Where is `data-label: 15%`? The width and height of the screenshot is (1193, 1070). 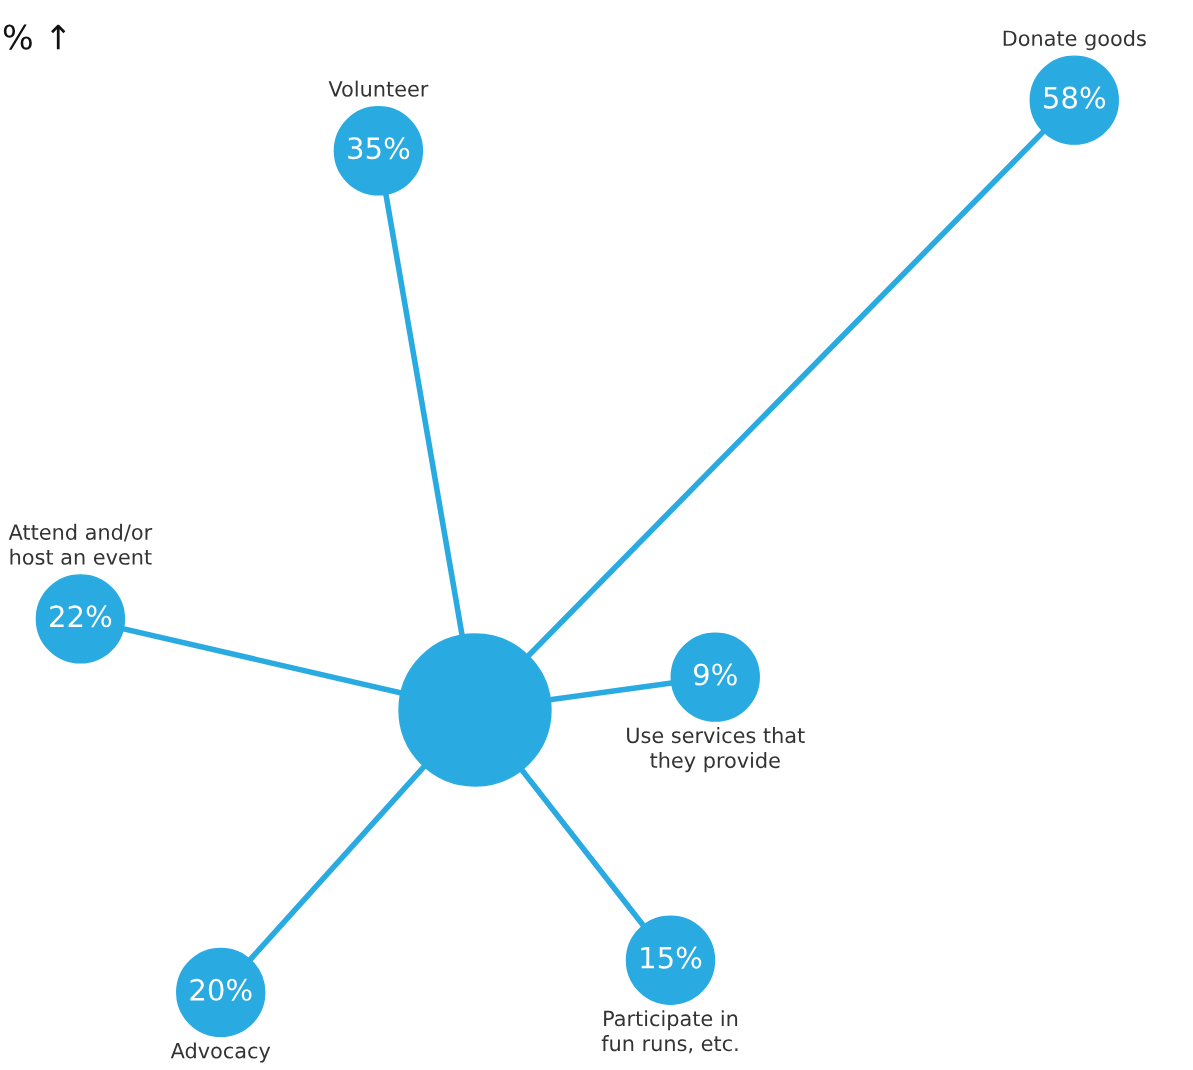
data-label: 15% is located at coordinates (671, 957).